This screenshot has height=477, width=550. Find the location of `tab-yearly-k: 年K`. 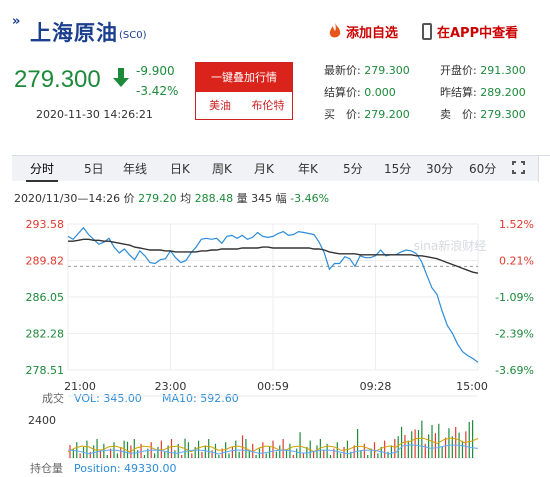

tab-yearly-k: 年K is located at coordinates (308, 169).